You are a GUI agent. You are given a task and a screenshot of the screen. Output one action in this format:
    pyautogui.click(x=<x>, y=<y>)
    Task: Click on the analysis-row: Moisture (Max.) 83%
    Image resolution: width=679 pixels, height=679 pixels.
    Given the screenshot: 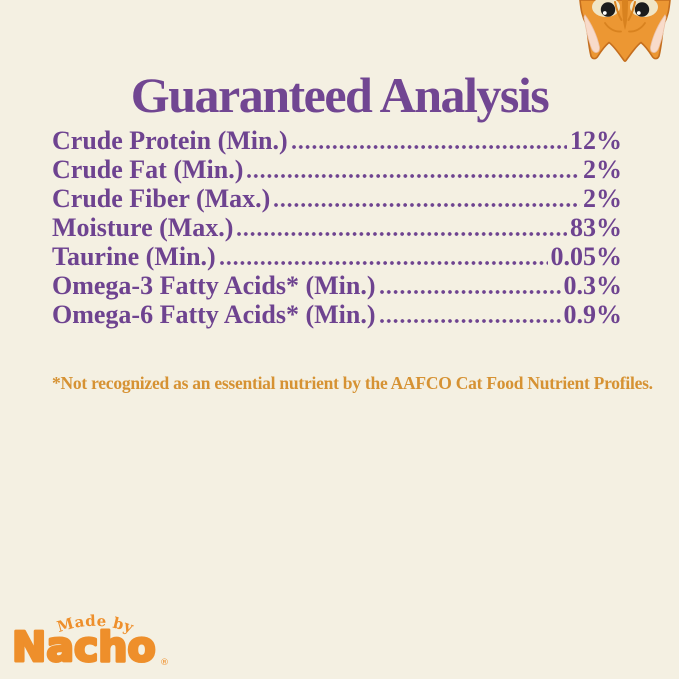 What is the action you would take?
    pyautogui.click(x=337, y=227)
    